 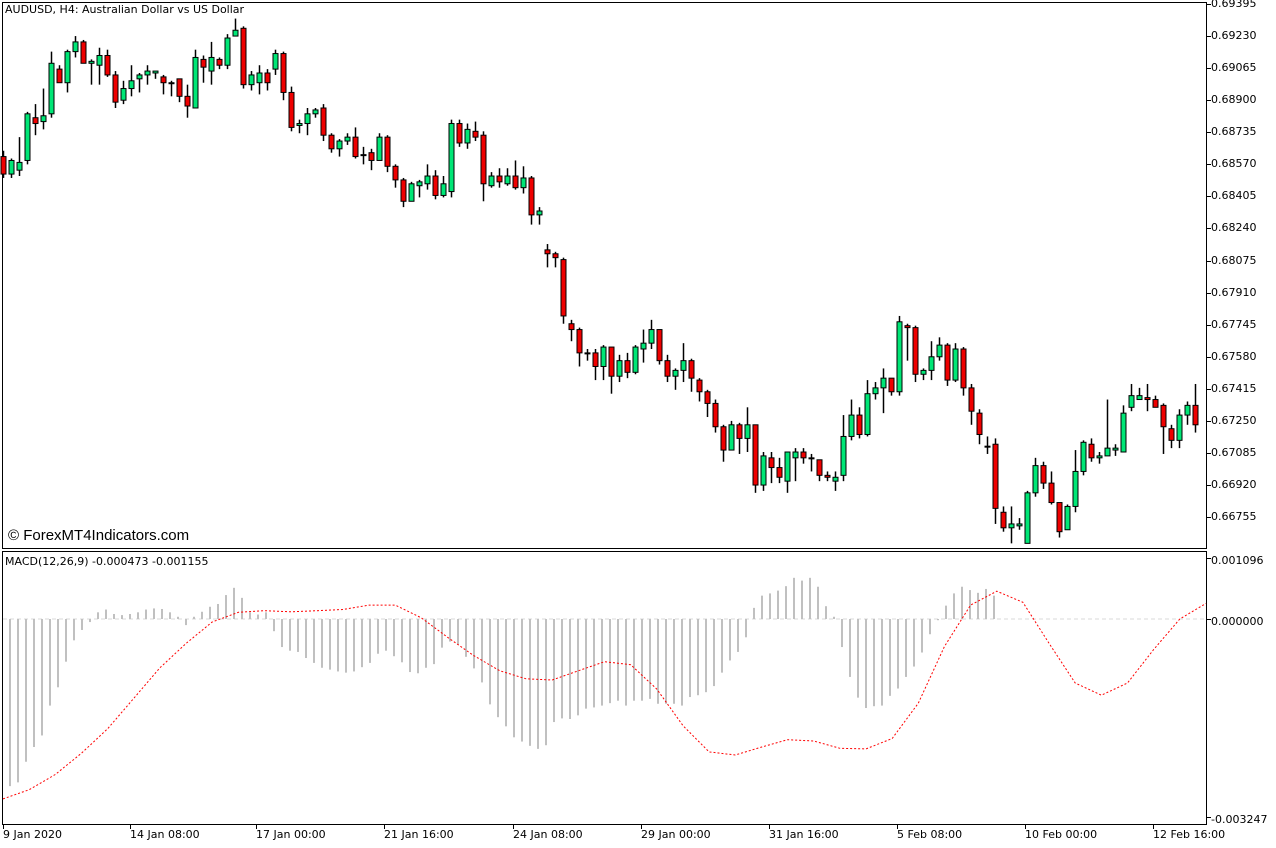 I want to click on price-tick-label: 0.67085, so click(x=1234, y=452).